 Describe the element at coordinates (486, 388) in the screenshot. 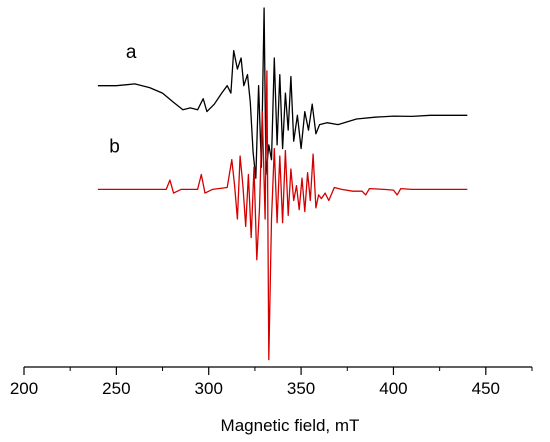

I see `x-tick-label: 450` at that location.